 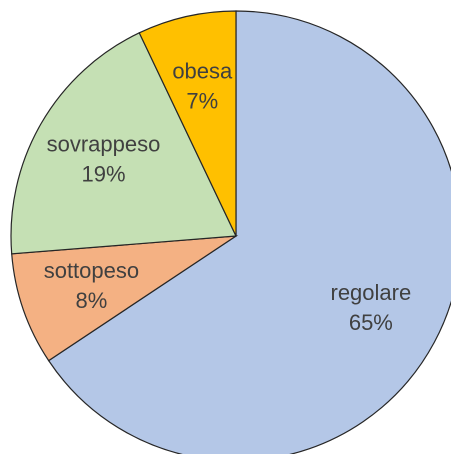 I want to click on slice-value-label: 19%, so click(x=103, y=173).